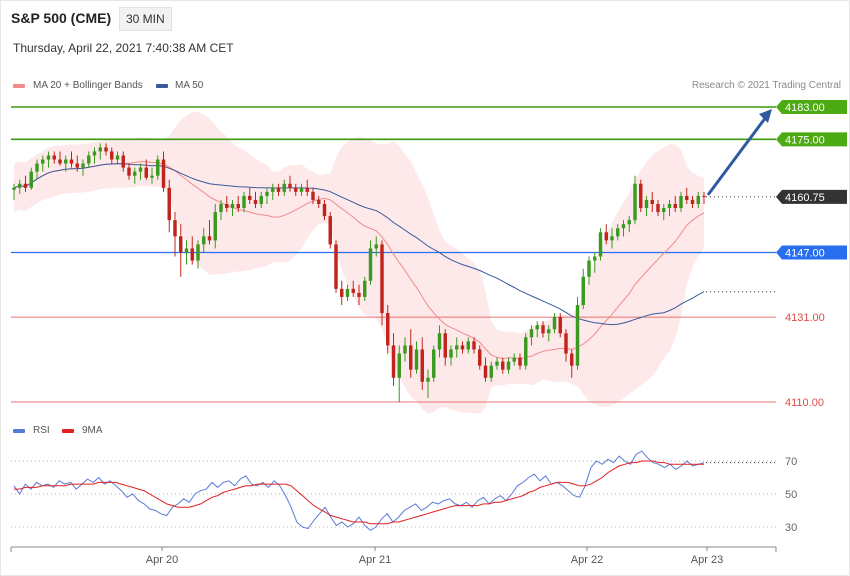 The width and height of the screenshot is (850, 576). Describe the element at coordinates (145, 19) in the screenshot. I see `timeframe-badge: 30 MIN` at that location.